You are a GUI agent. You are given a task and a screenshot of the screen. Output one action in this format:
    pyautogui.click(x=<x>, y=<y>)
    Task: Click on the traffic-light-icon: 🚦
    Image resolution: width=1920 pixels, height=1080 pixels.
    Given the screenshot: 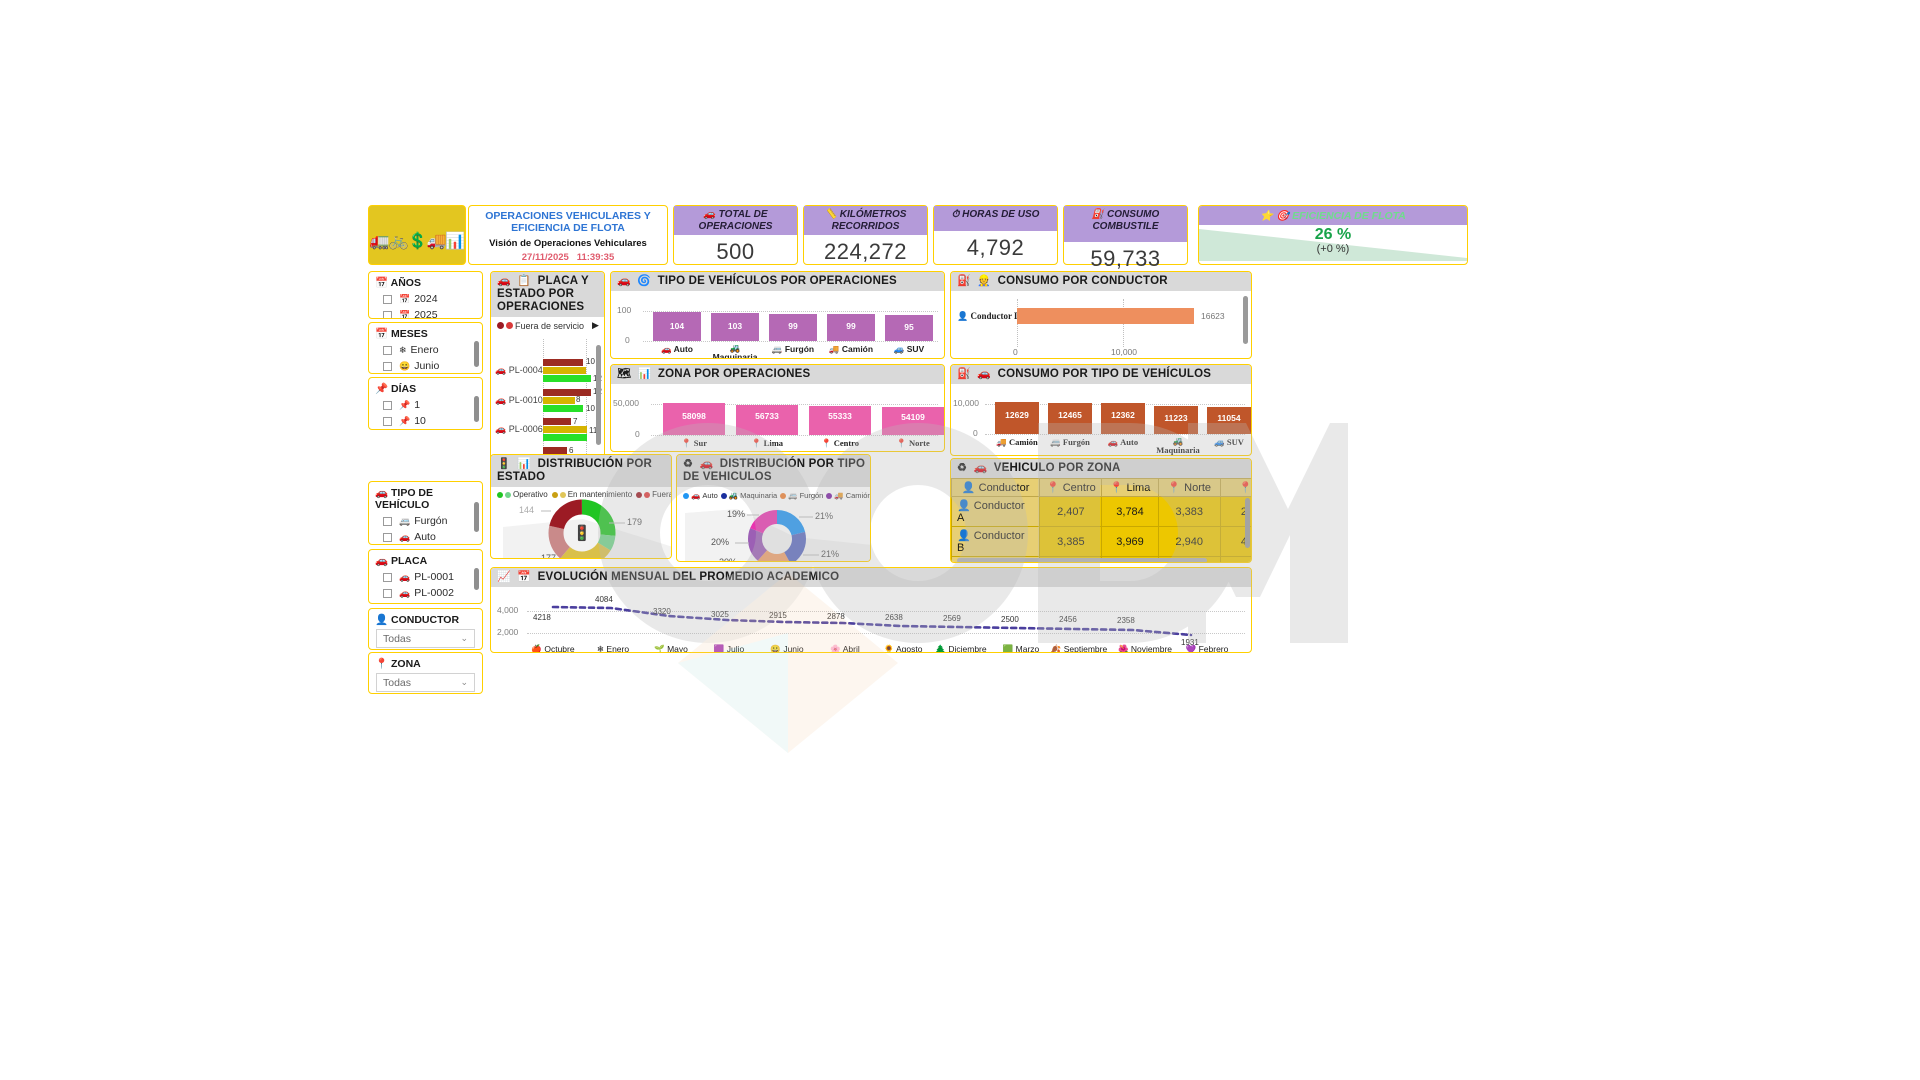 What is the action you would take?
    pyautogui.click(x=504, y=464)
    